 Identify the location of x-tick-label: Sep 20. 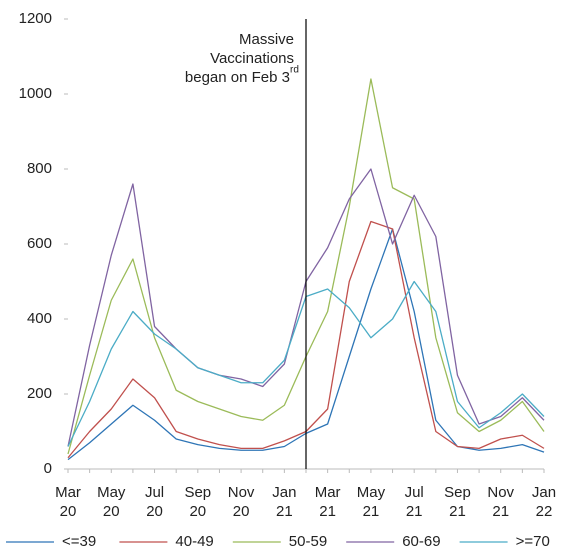
(197, 502).